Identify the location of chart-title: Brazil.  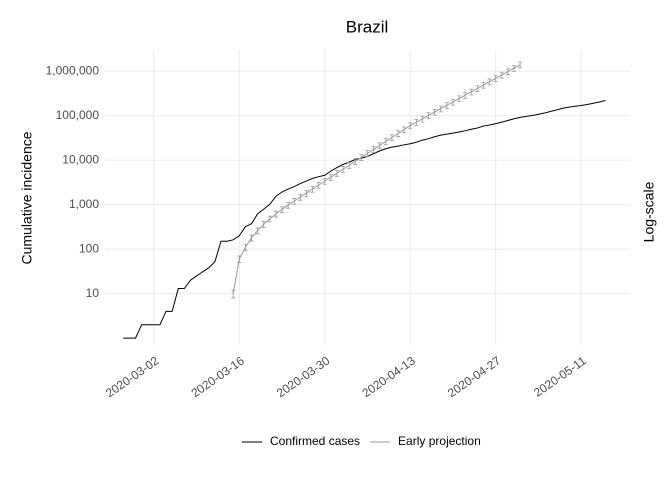
(367, 26).